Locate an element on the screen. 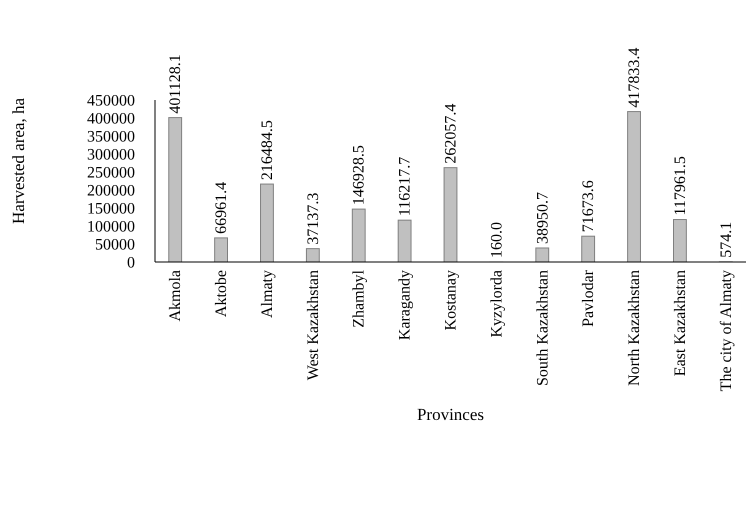 This screenshot has width=754, height=512. data-label: 116217.7 is located at coordinates (405, 186).